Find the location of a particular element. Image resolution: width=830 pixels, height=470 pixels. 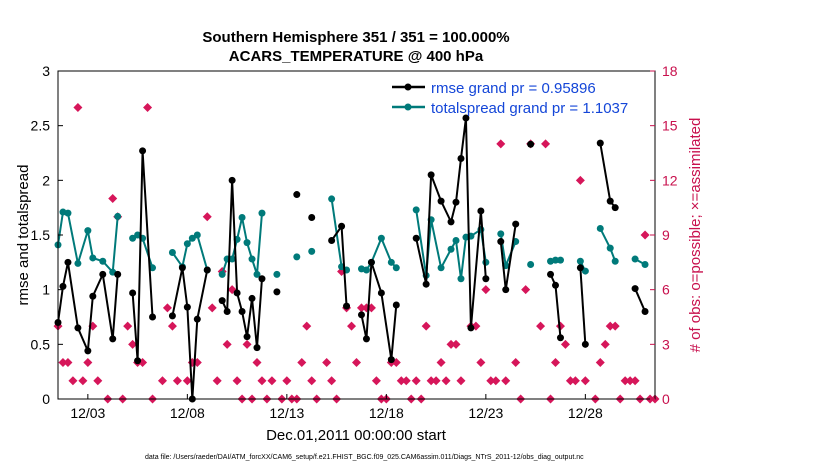

y-tick-label: 2 is located at coordinates (46, 180).